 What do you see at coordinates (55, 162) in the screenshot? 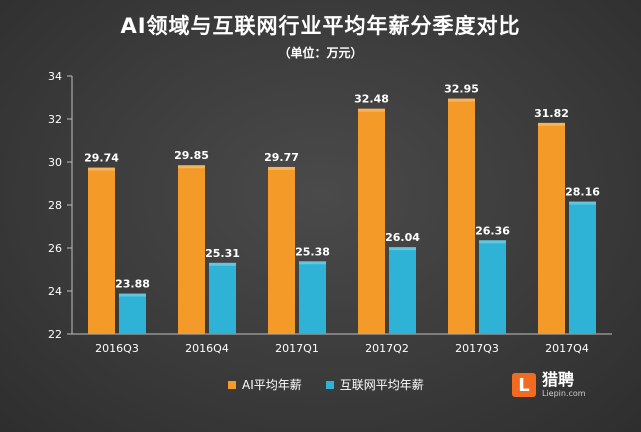
I see `y-tick-label: 30` at bounding box center [55, 162].